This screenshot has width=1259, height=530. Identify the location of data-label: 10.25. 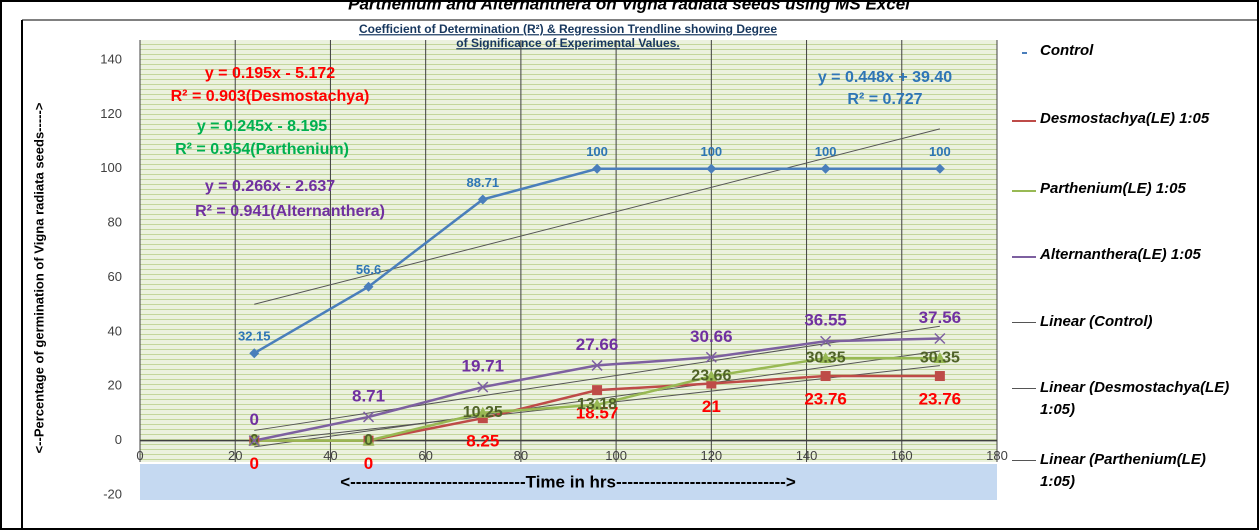
(483, 412).